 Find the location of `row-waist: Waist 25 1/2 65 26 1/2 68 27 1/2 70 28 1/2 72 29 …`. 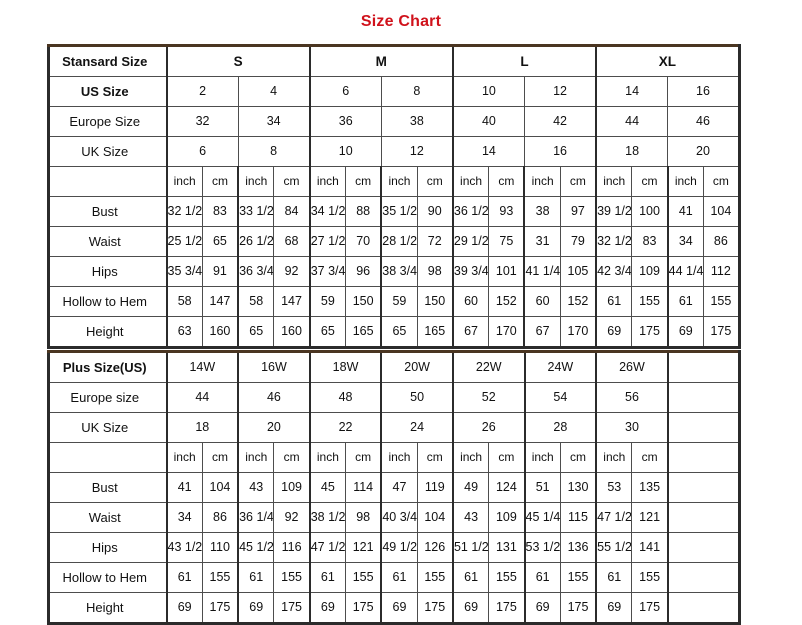

row-waist: Waist 25 1/2 65 26 1/2 68 27 1/2 70 28 1/2 72 29 … is located at coordinates (394, 241).